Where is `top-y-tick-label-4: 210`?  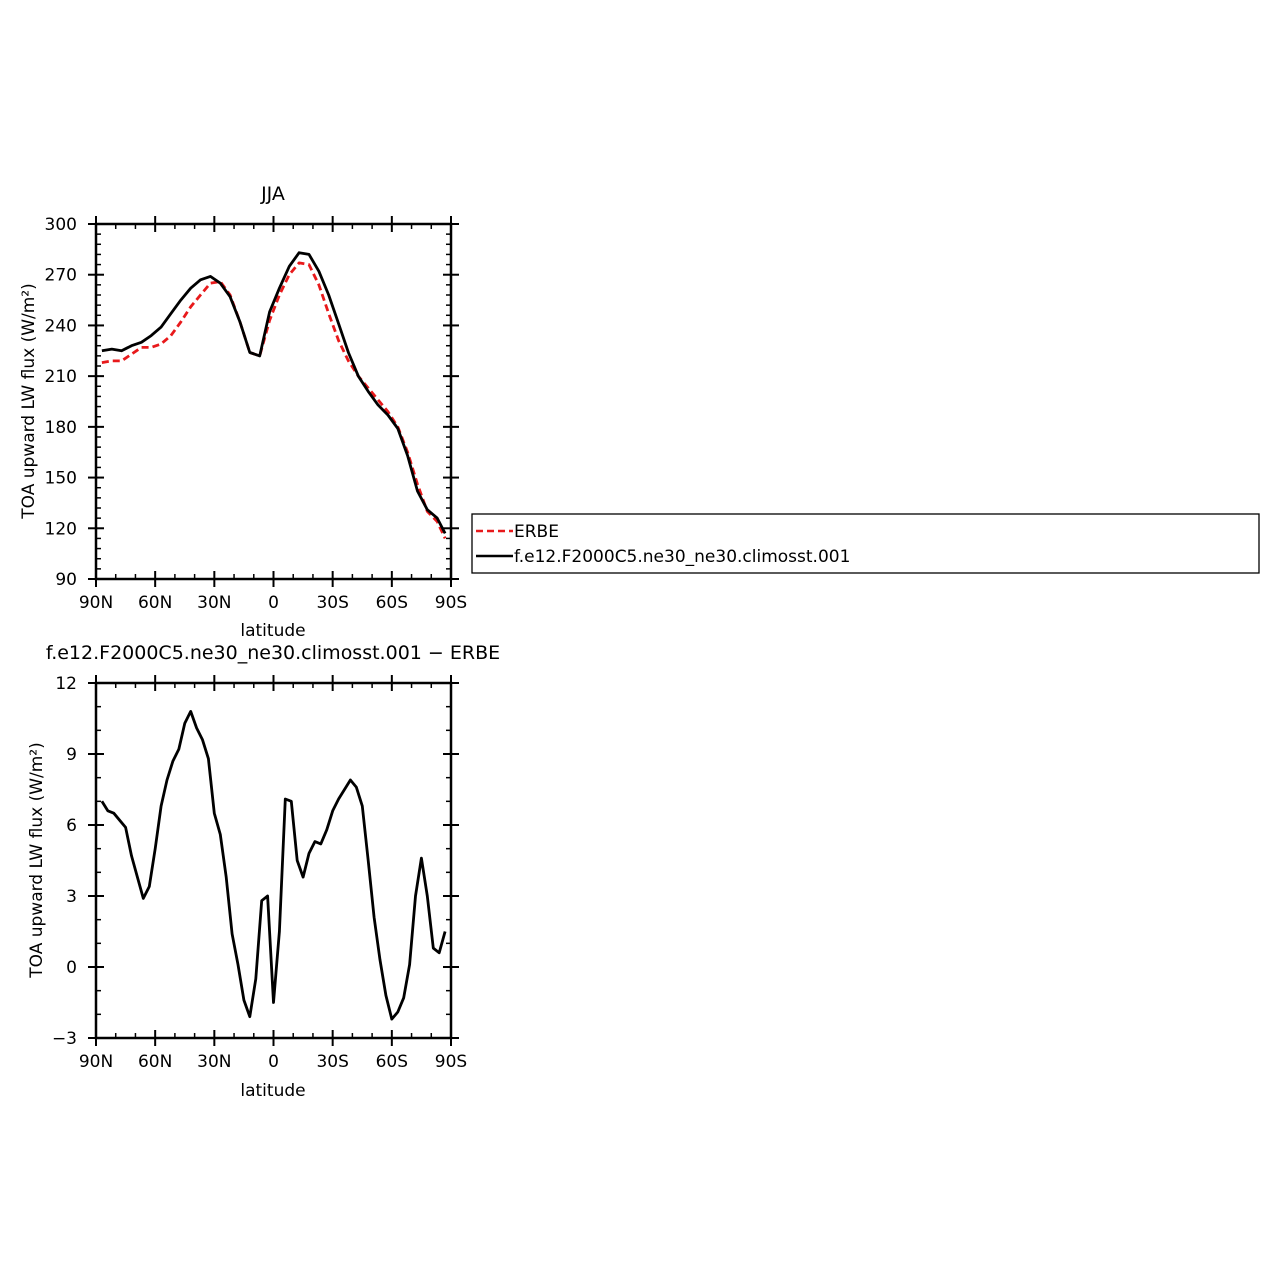
top-y-tick-label-4: 210 is located at coordinates (61, 377).